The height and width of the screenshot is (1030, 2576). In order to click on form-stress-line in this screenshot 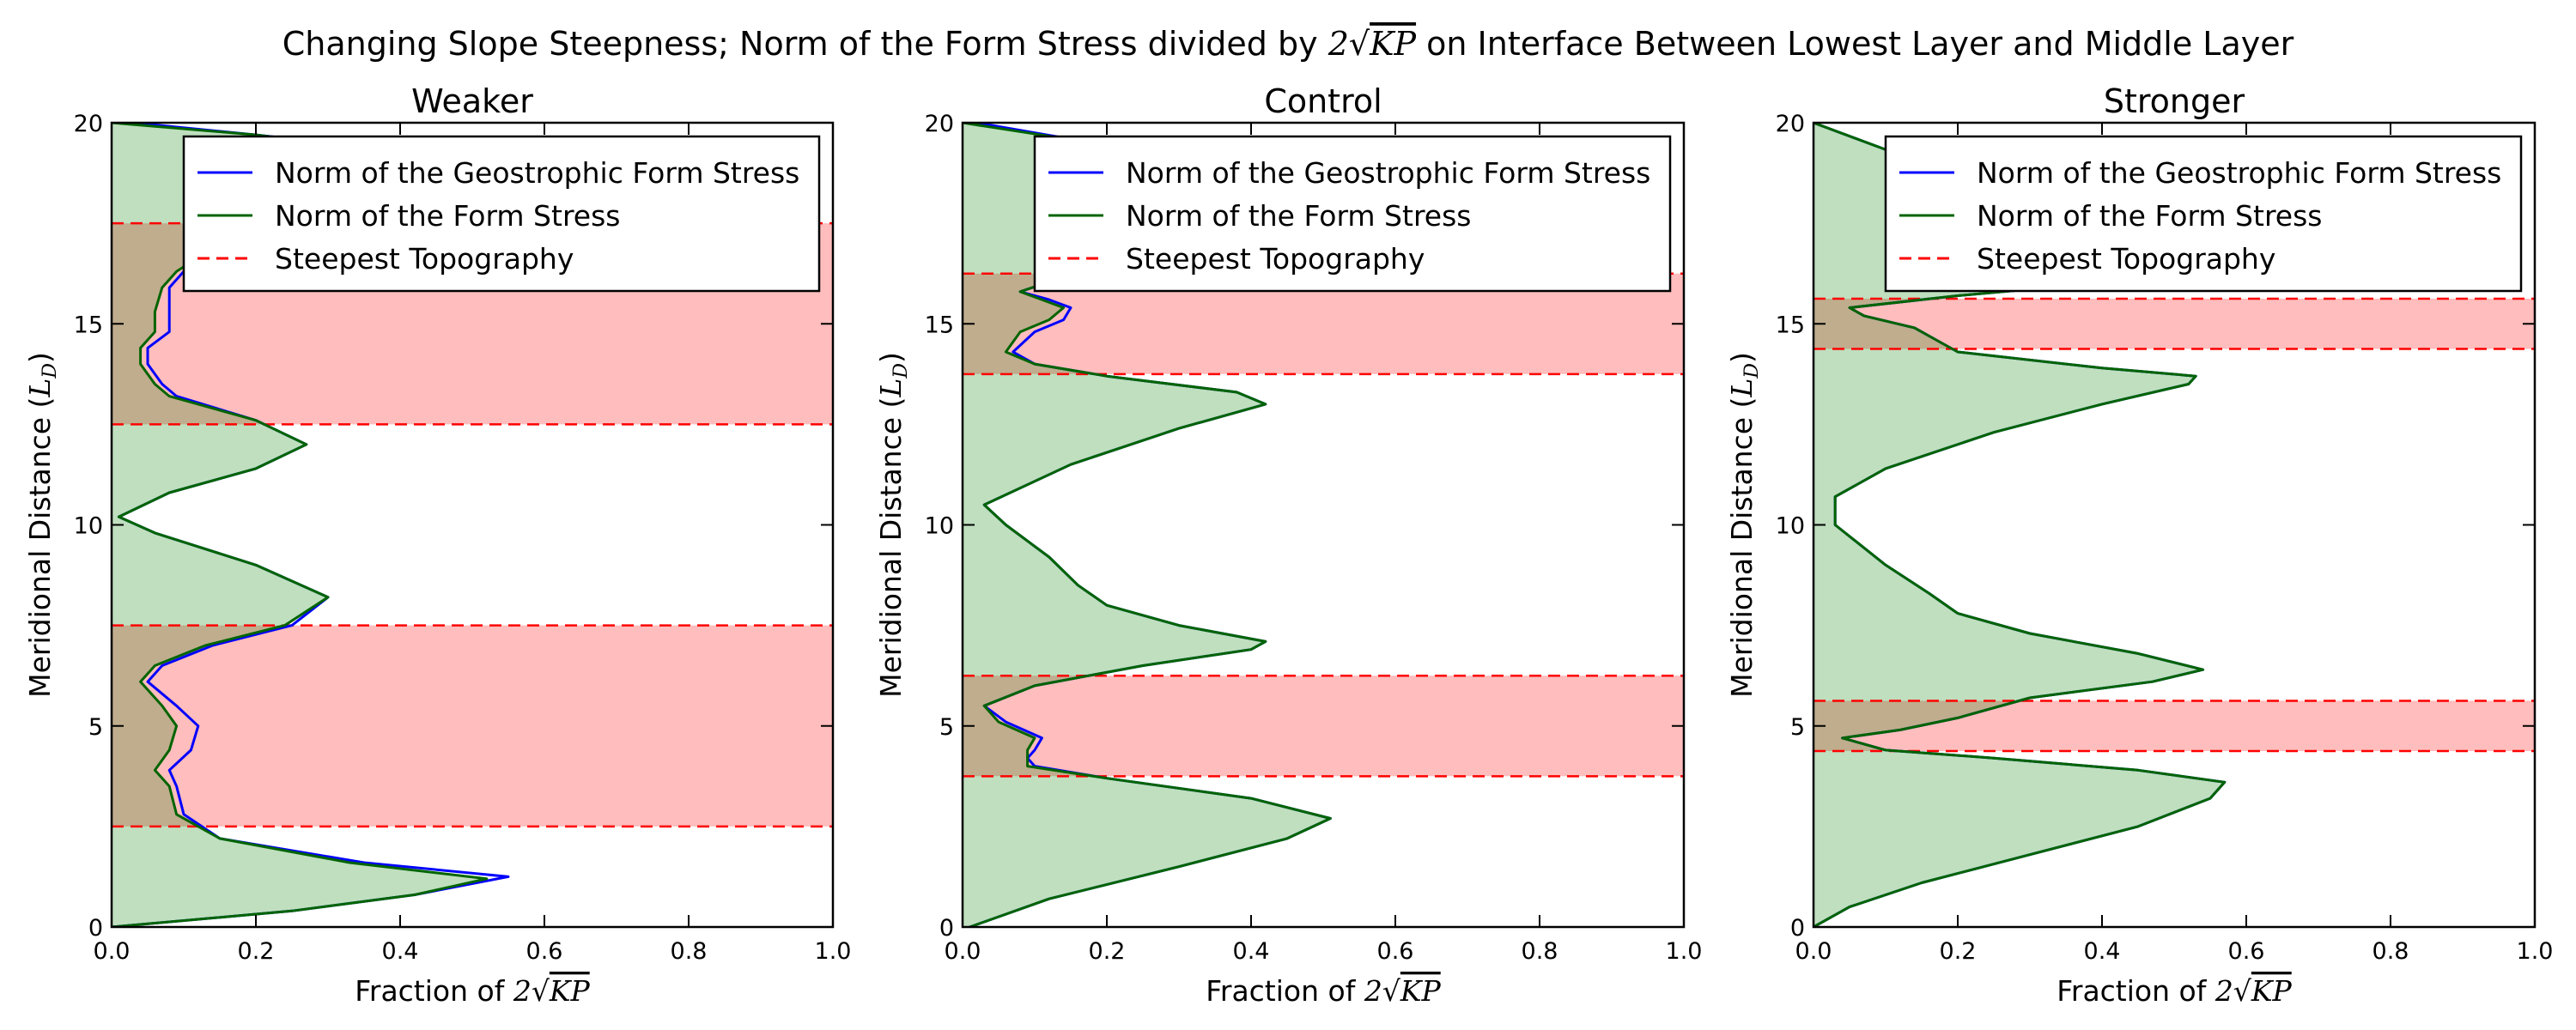, I will do `click(2024, 525)`.